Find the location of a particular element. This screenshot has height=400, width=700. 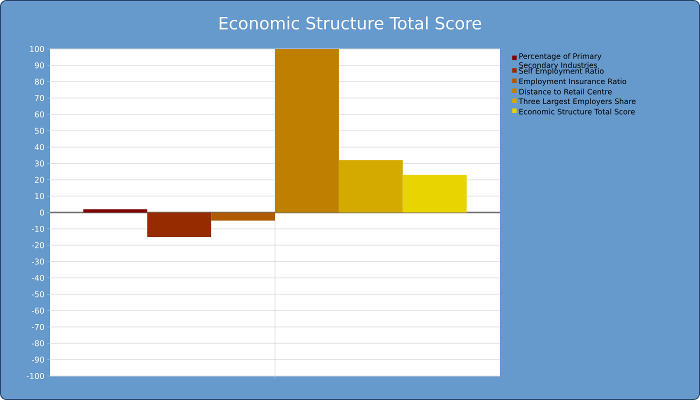

chart-title: Economic Structure Total Score is located at coordinates (351, 23).